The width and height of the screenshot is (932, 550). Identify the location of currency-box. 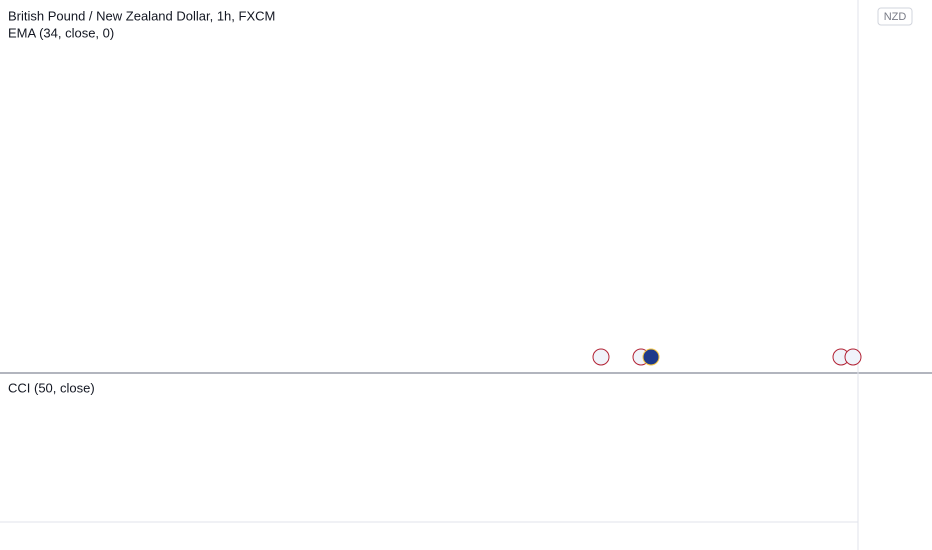
(895, 16).